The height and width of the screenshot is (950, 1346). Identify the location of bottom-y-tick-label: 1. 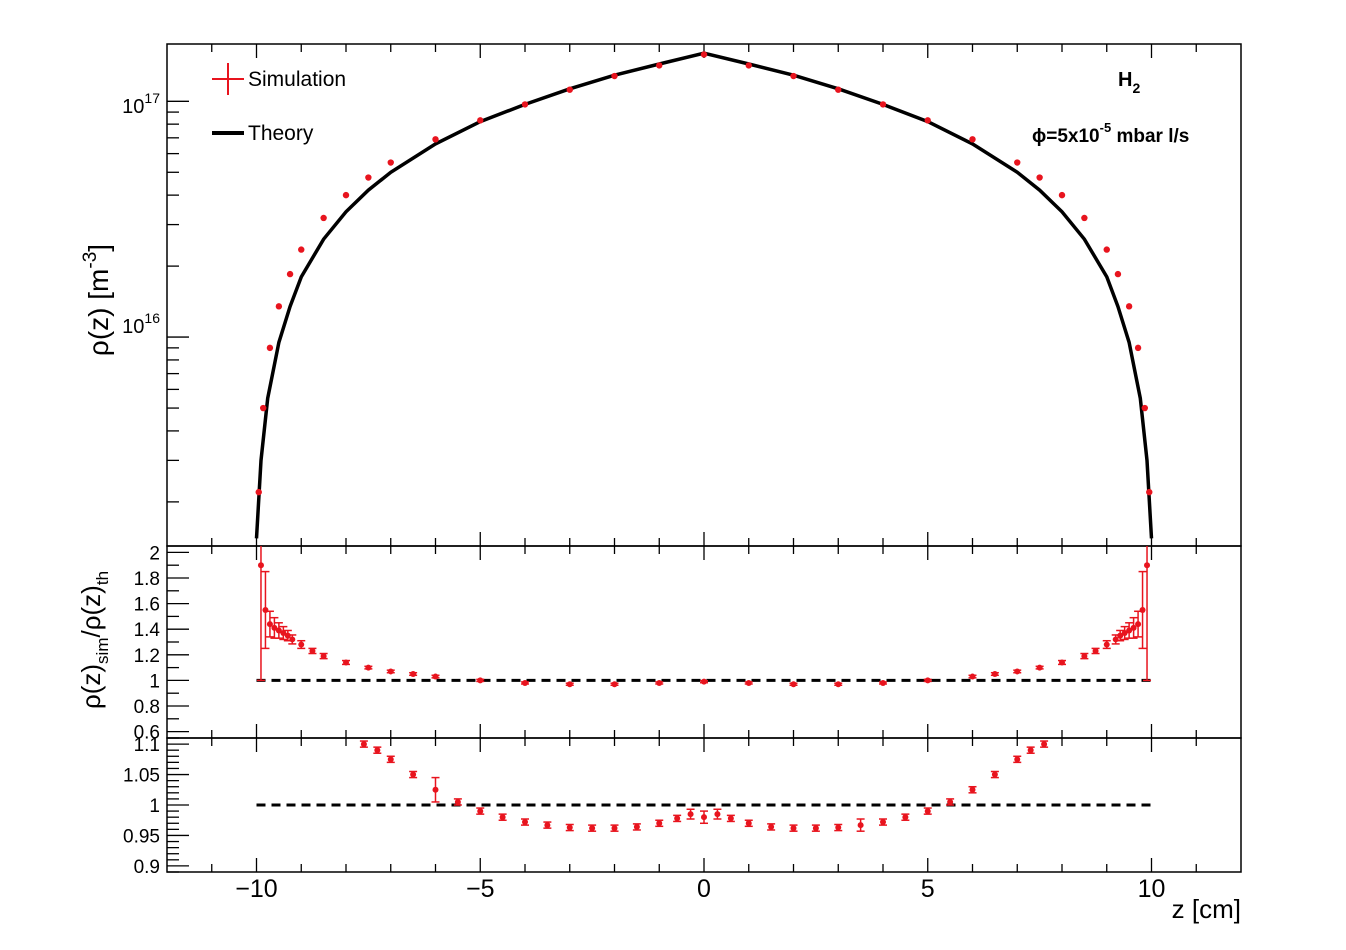
(154, 806).